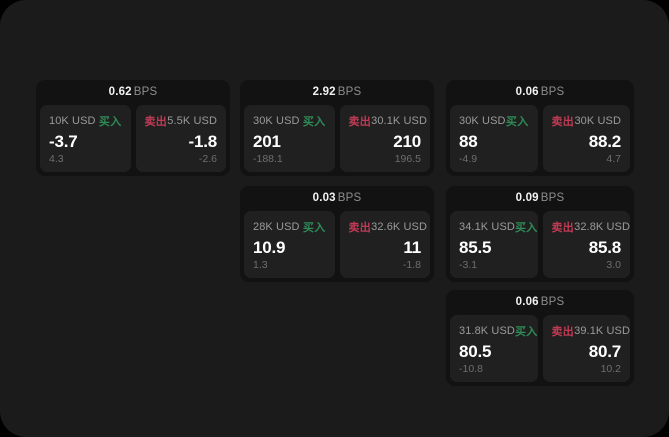  Describe the element at coordinates (384, 138) in the screenshot. I see `sell-panel: 卖出 30.1K USD 210 196.5` at that location.